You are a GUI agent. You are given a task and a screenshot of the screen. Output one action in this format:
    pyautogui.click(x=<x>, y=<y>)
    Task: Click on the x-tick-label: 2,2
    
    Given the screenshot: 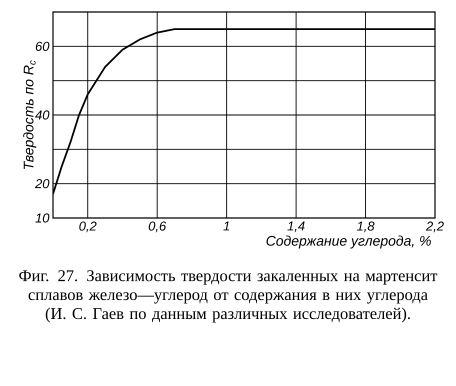 What is the action you would take?
    pyautogui.click(x=435, y=227)
    